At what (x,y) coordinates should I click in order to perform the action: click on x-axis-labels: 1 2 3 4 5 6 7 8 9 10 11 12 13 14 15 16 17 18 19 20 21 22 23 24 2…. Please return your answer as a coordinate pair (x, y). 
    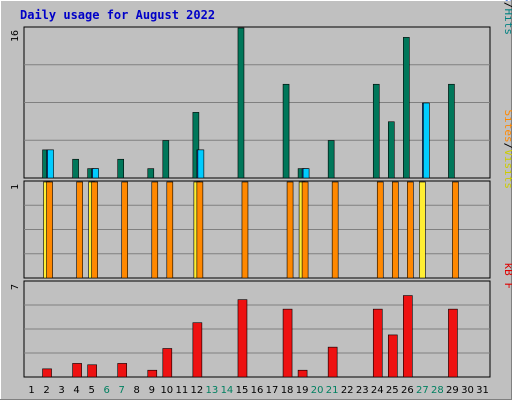
    Looking at the image, I should click on (258, 390).